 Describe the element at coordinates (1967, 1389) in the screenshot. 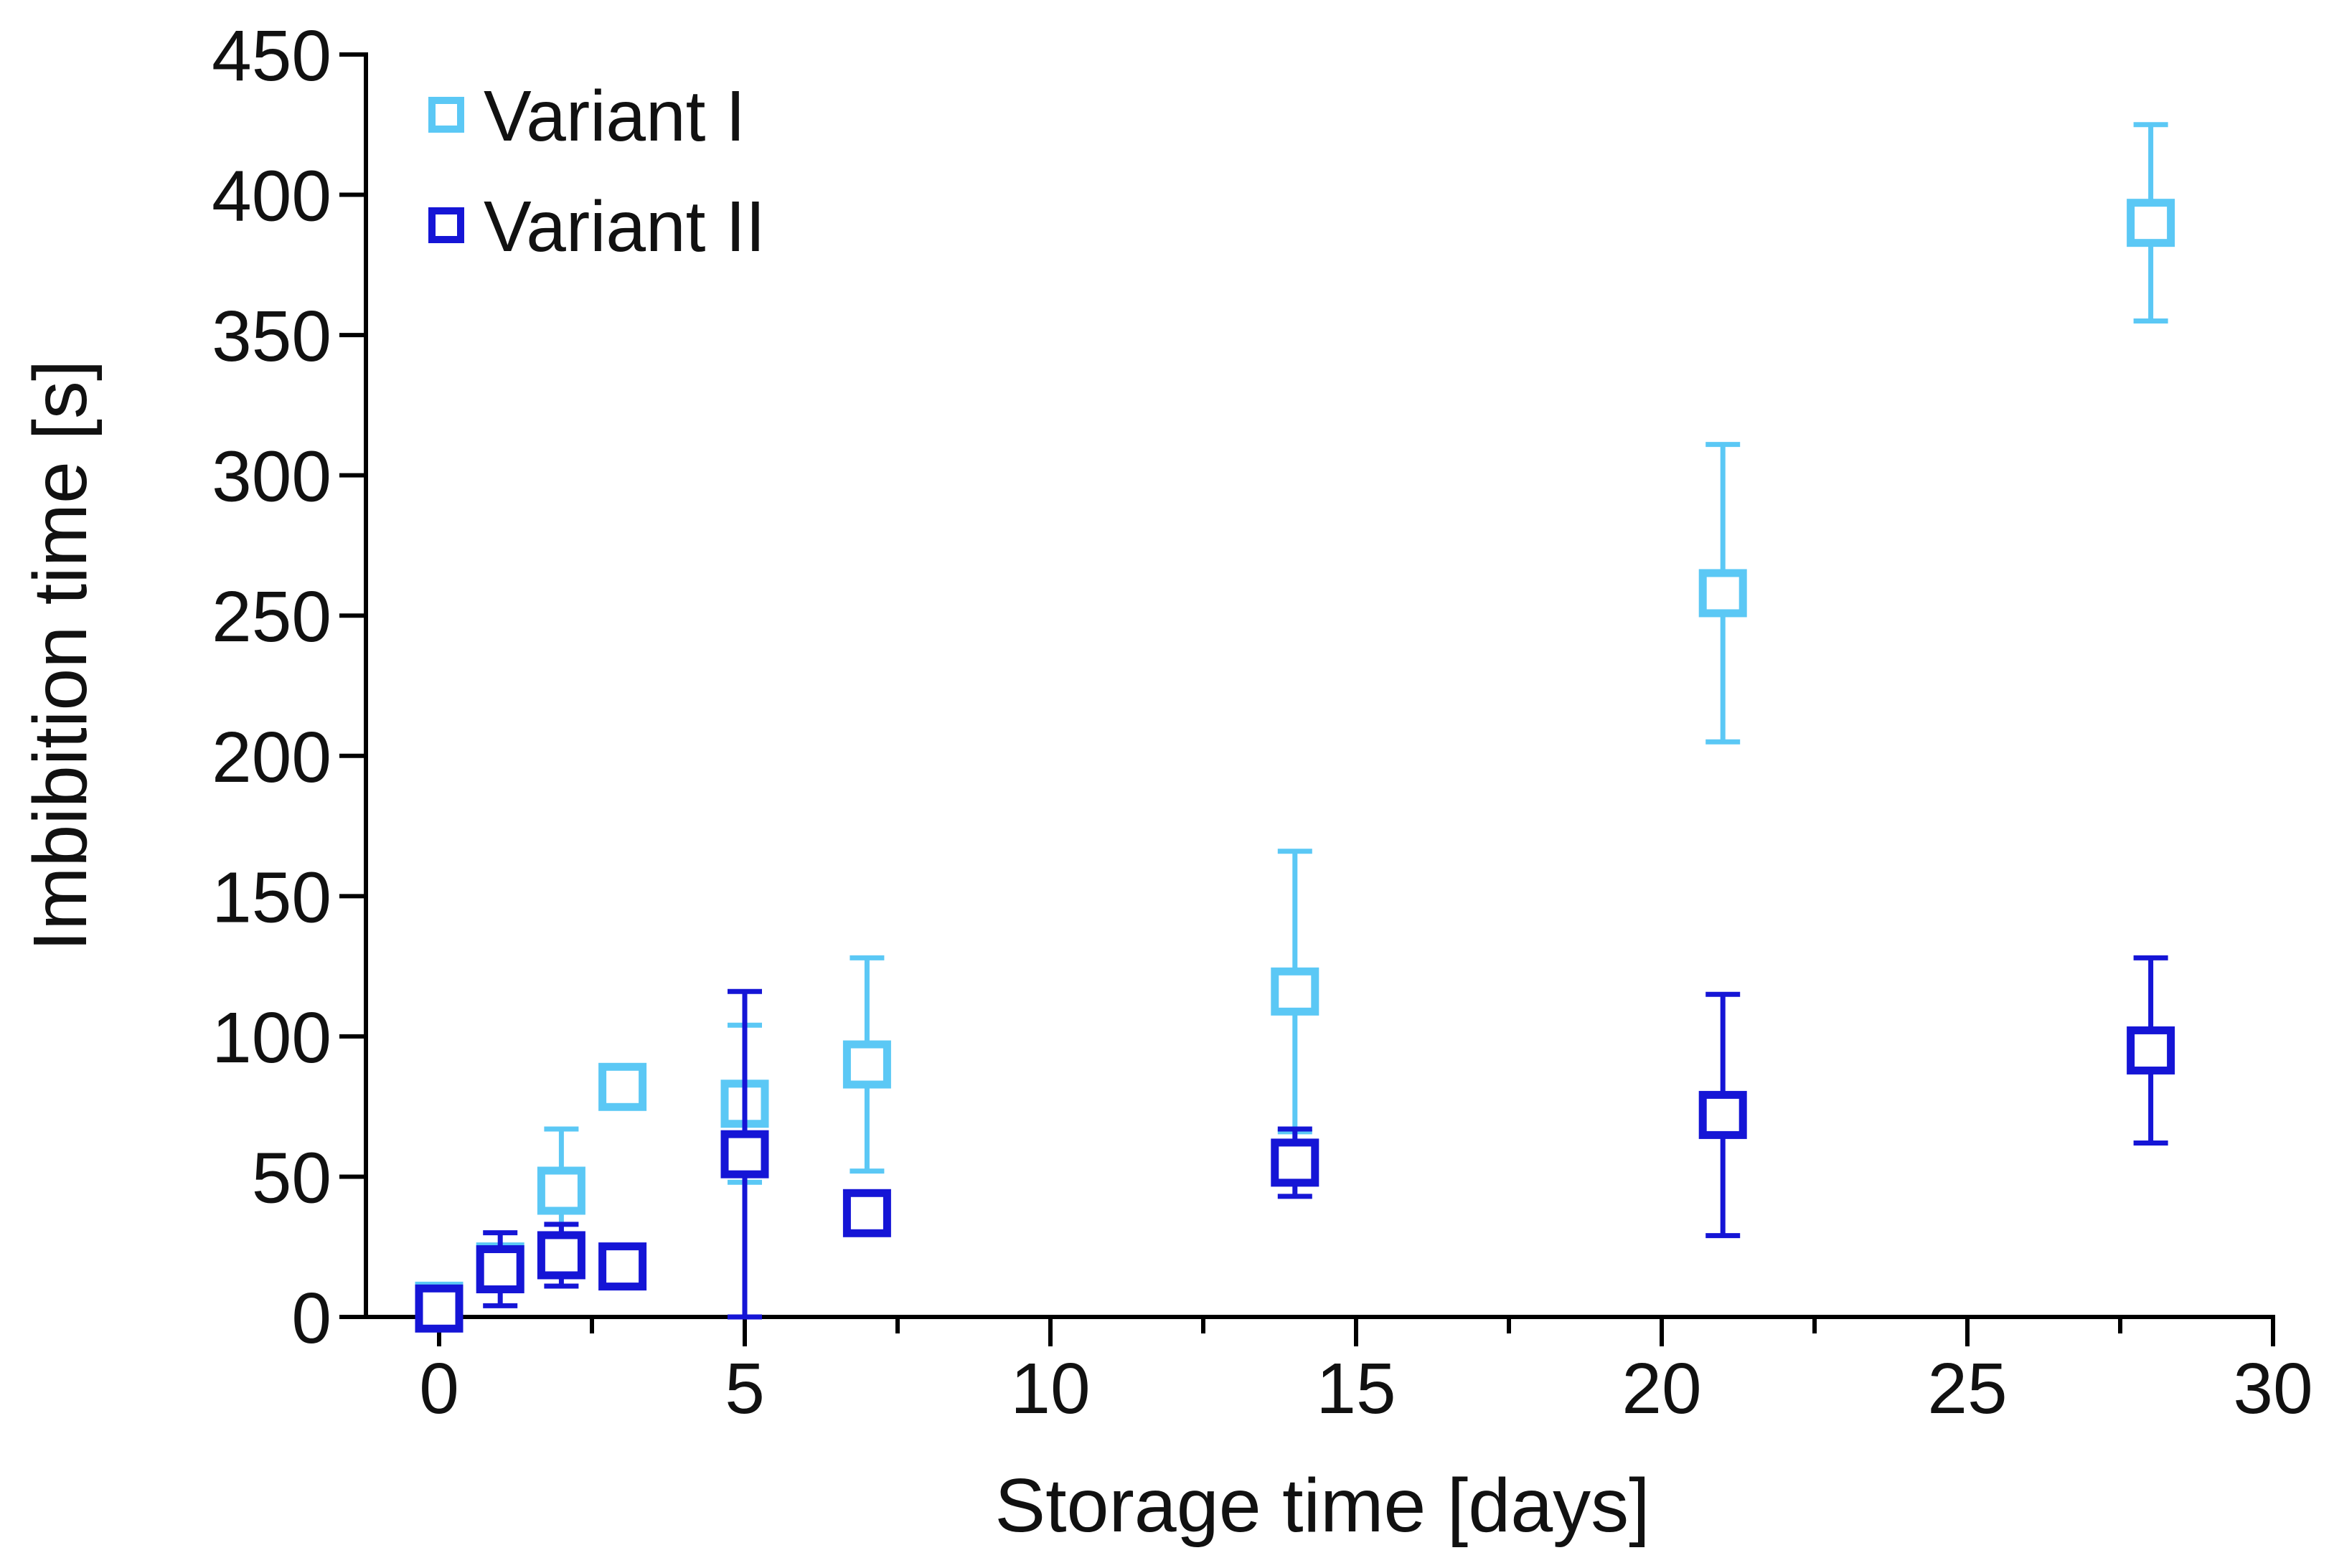

I see `x-tick-label: 25` at that location.